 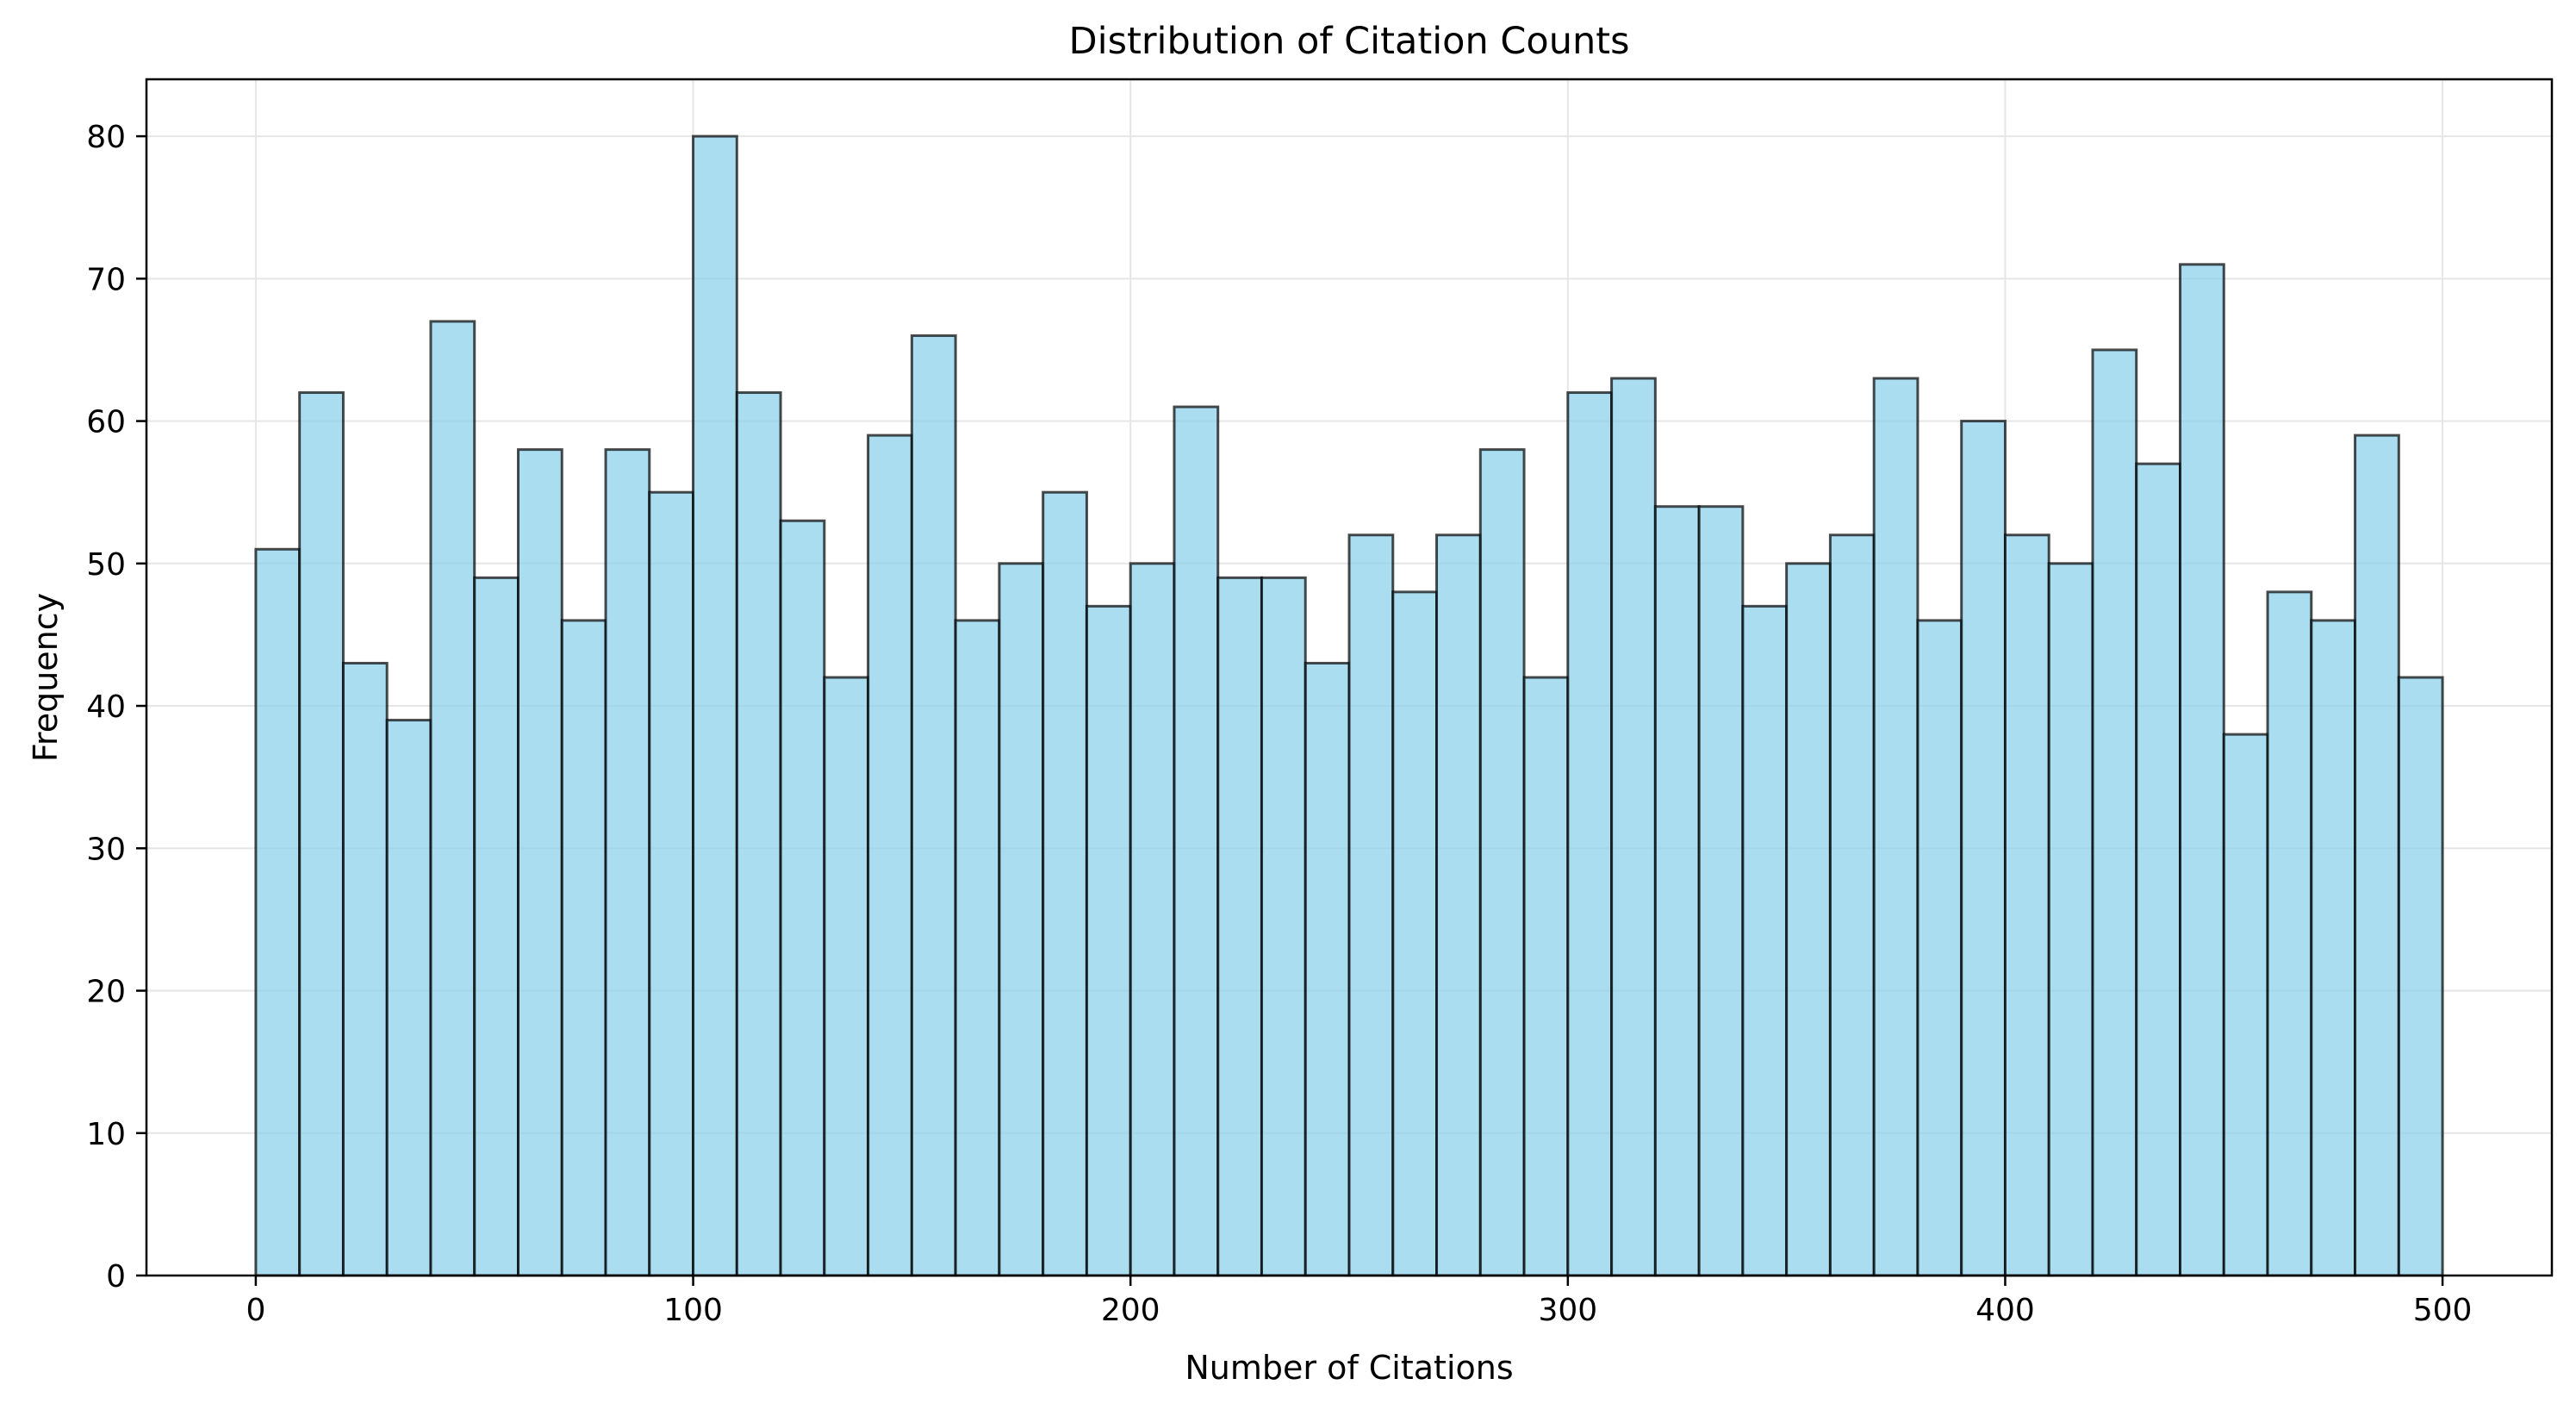 What do you see at coordinates (106, 849) in the screenshot?
I see `y-tick-label: 30` at bounding box center [106, 849].